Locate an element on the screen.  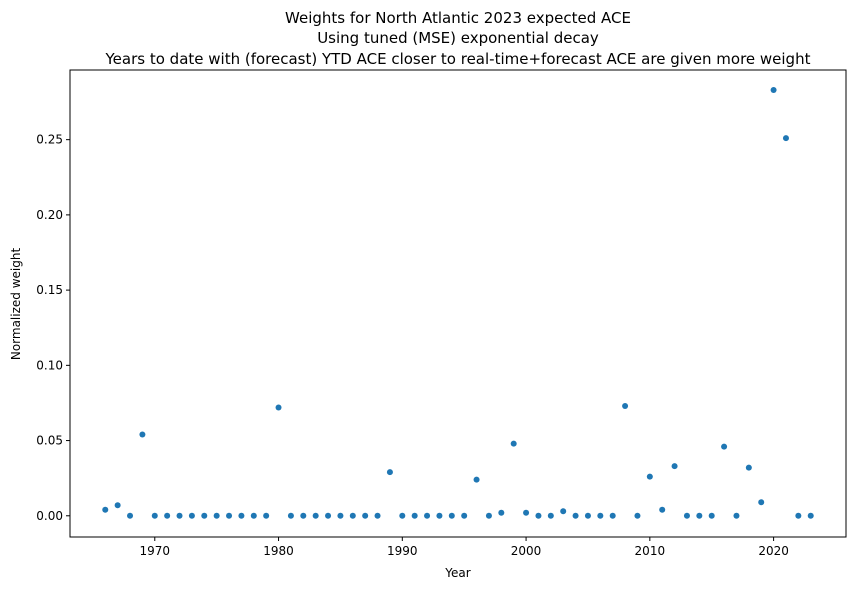
x-tick-label: 2020 is located at coordinates (773, 551).